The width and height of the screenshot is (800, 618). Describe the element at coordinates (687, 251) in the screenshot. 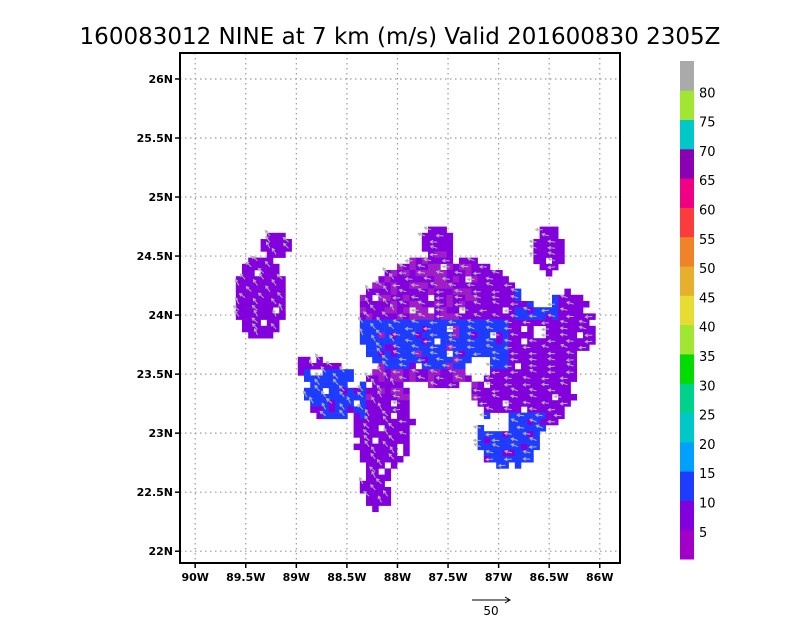

I see `colorbar-segment` at that location.